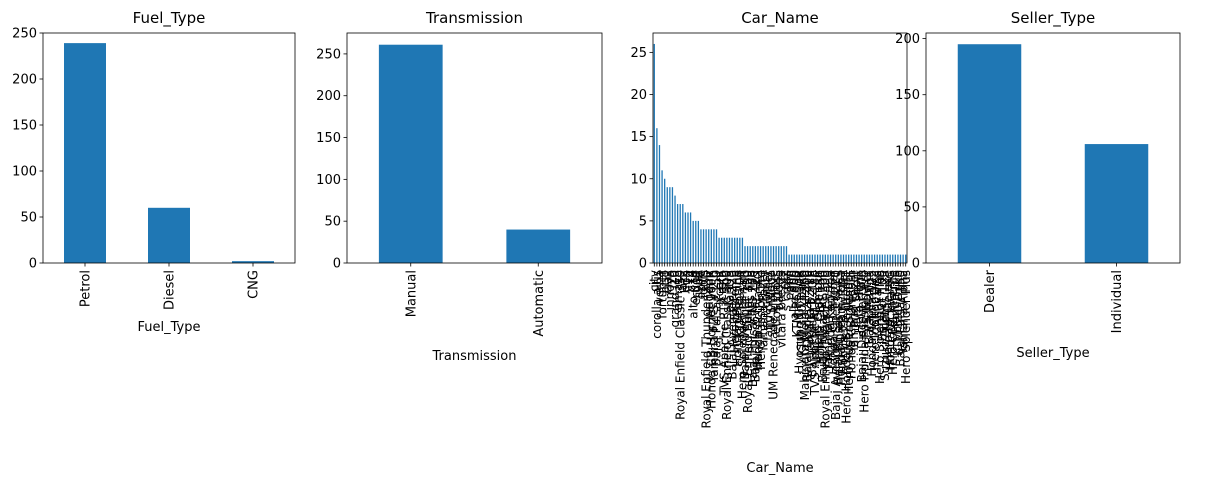  What do you see at coordinates (862, 326) in the screenshot?
I see `x-tick-label: Bajaj Discover 100` at bounding box center [862, 326].